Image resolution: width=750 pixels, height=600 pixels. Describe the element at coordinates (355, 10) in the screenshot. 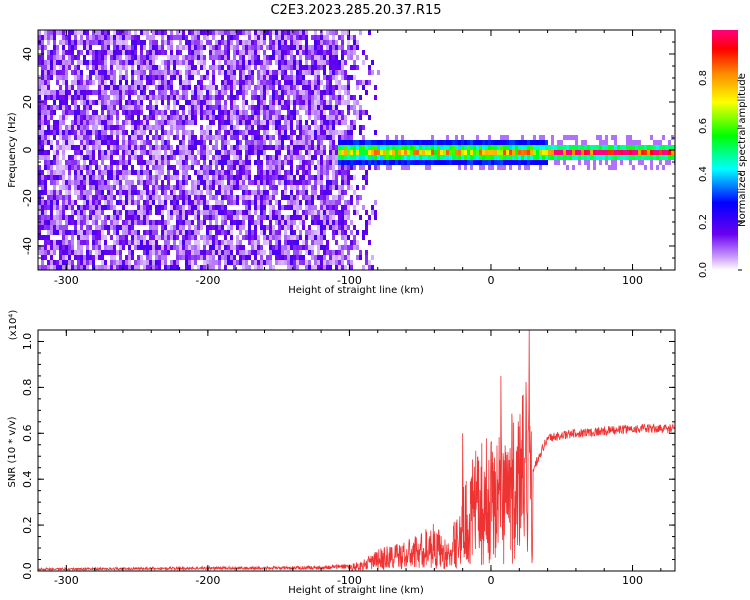

I see `figure-title: C2E3.2023.285.20.37.R15` at that location.